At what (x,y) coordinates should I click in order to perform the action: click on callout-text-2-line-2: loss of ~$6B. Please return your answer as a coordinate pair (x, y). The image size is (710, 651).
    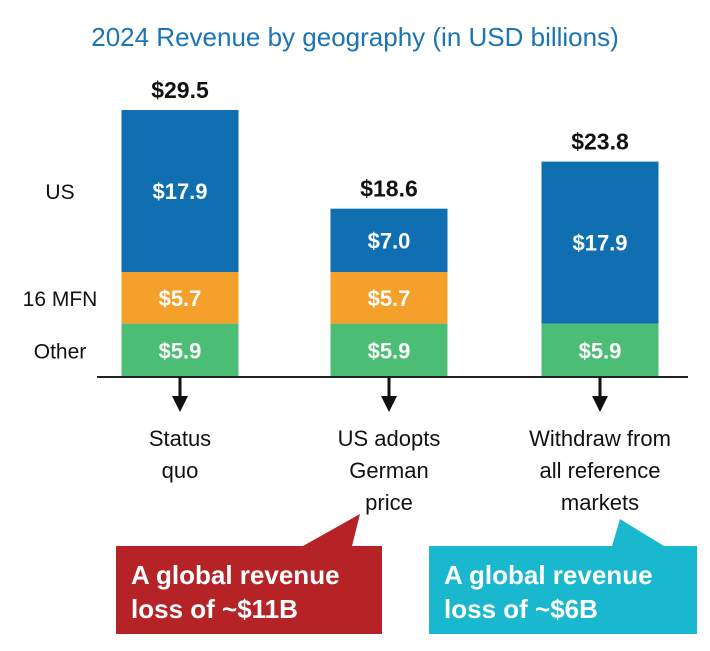
    Looking at the image, I should click on (521, 609).